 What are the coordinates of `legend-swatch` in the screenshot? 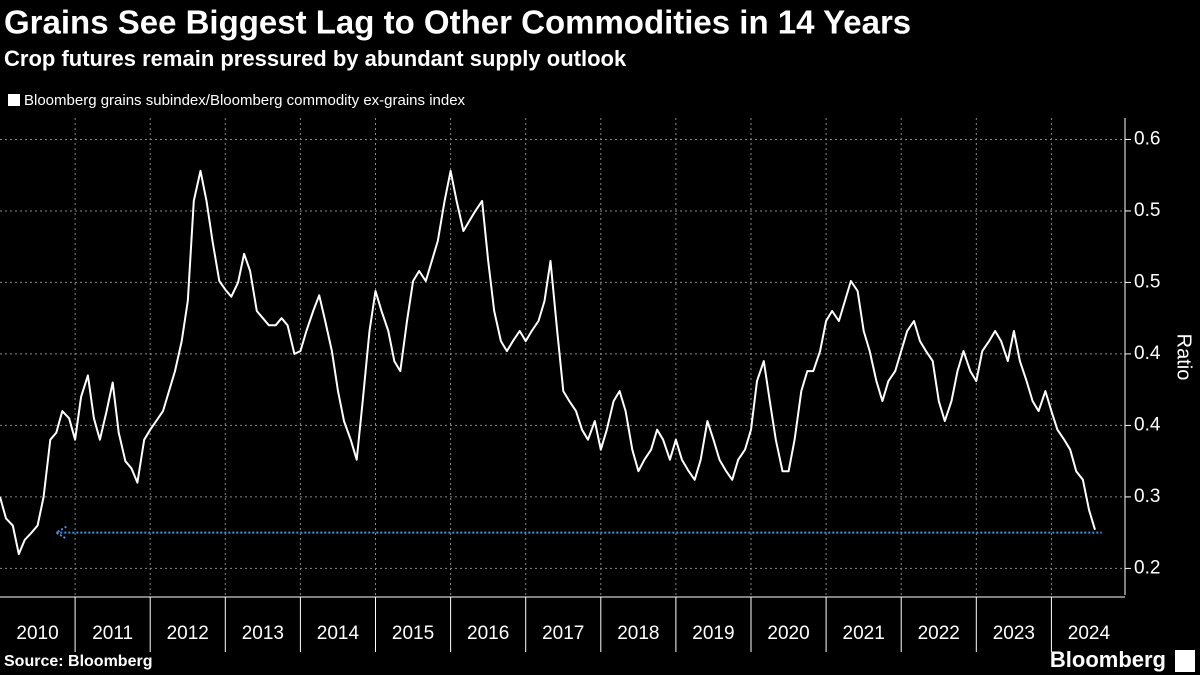 It's located at (14, 100).